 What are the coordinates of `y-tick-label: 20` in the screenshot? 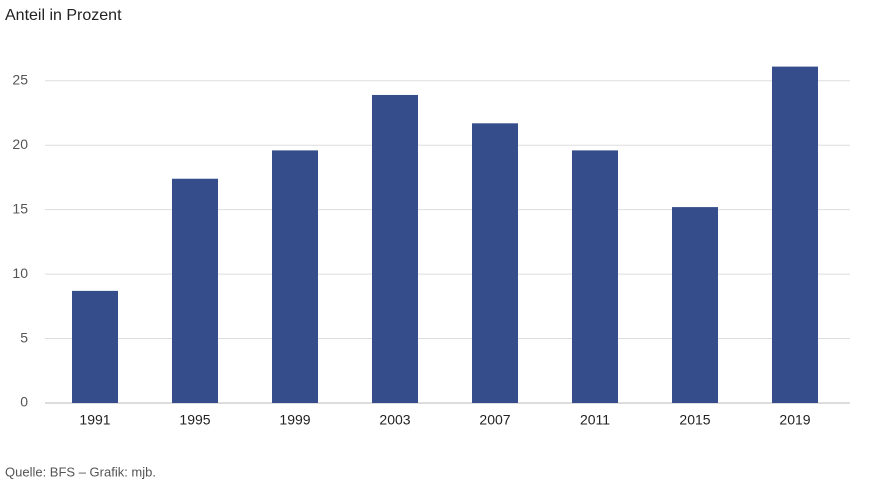 It's located at (20, 144).